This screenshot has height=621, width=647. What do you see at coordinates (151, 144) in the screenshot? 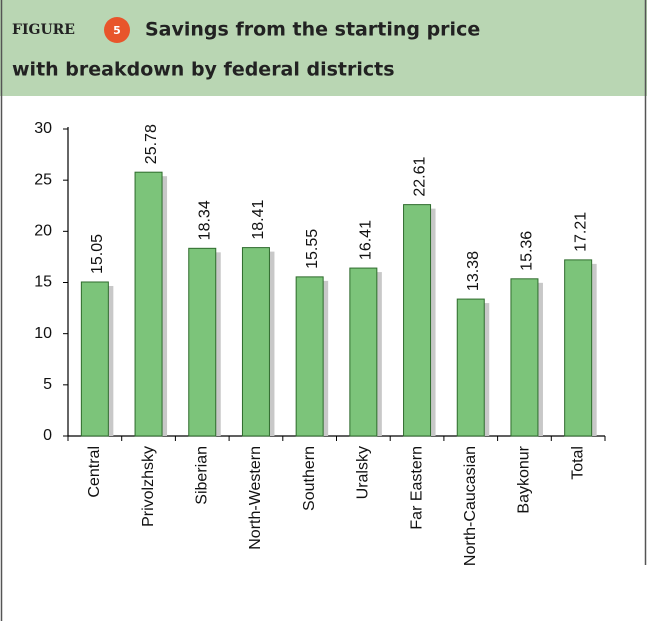
I see `value-label: 25.78` at bounding box center [151, 144].